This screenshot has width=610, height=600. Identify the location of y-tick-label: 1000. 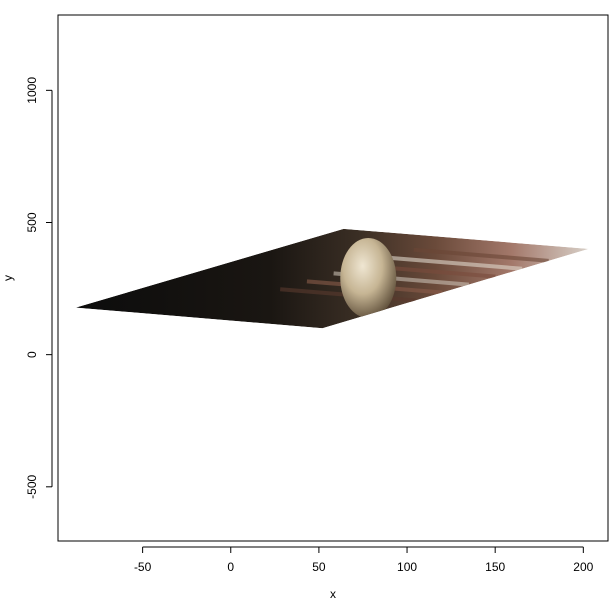
(32, 90).